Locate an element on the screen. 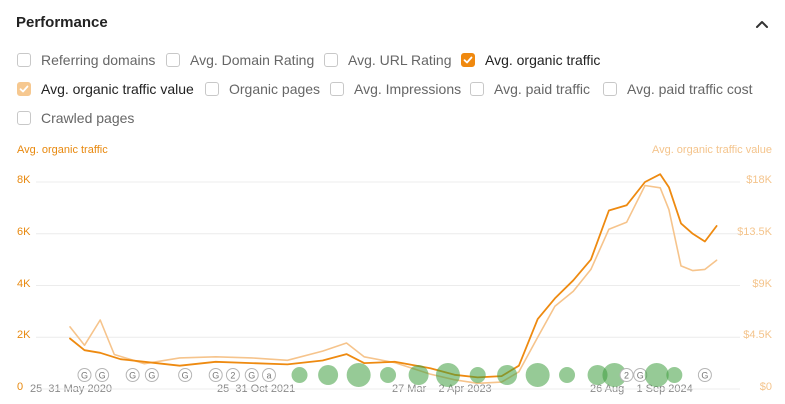  metric-label: Avg. paid traffic cost is located at coordinates (690, 89).